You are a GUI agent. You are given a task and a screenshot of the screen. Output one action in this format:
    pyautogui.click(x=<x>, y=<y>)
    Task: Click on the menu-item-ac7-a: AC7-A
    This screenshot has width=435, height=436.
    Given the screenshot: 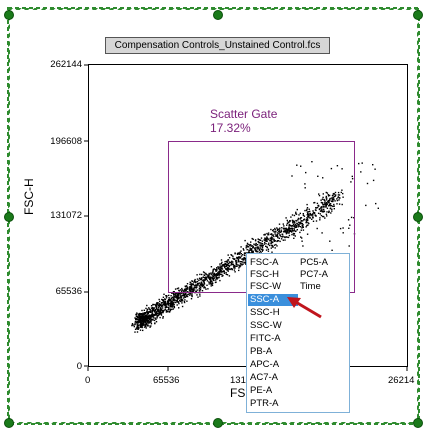 What is the action you would take?
    pyautogui.click(x=264, y=377)
    